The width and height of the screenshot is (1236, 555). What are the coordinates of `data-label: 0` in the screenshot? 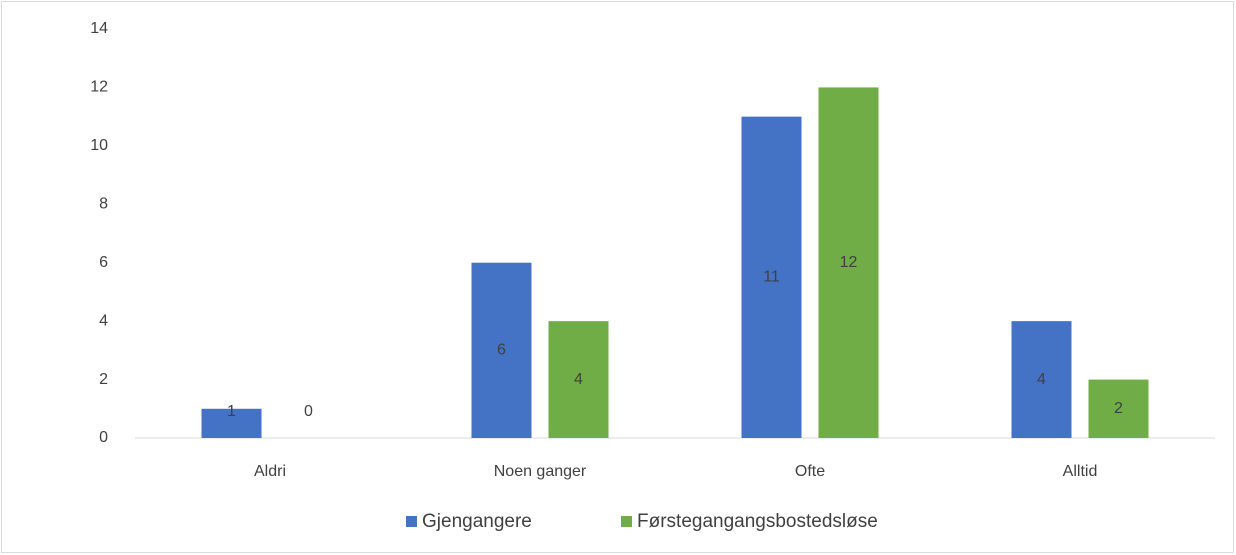 It's located at (308, 411).